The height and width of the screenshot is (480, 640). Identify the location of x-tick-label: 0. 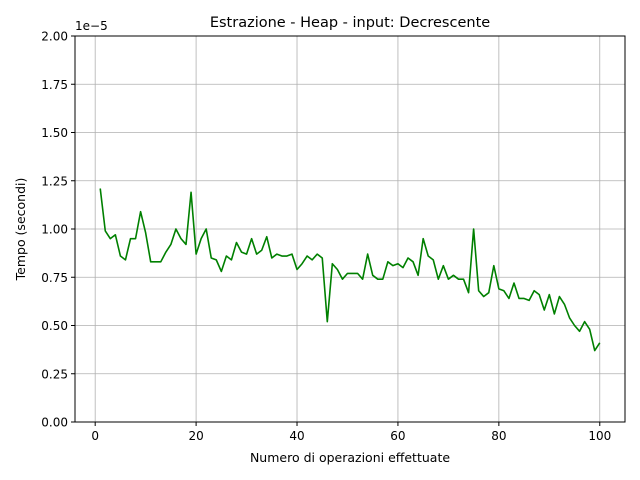
(95, 436).